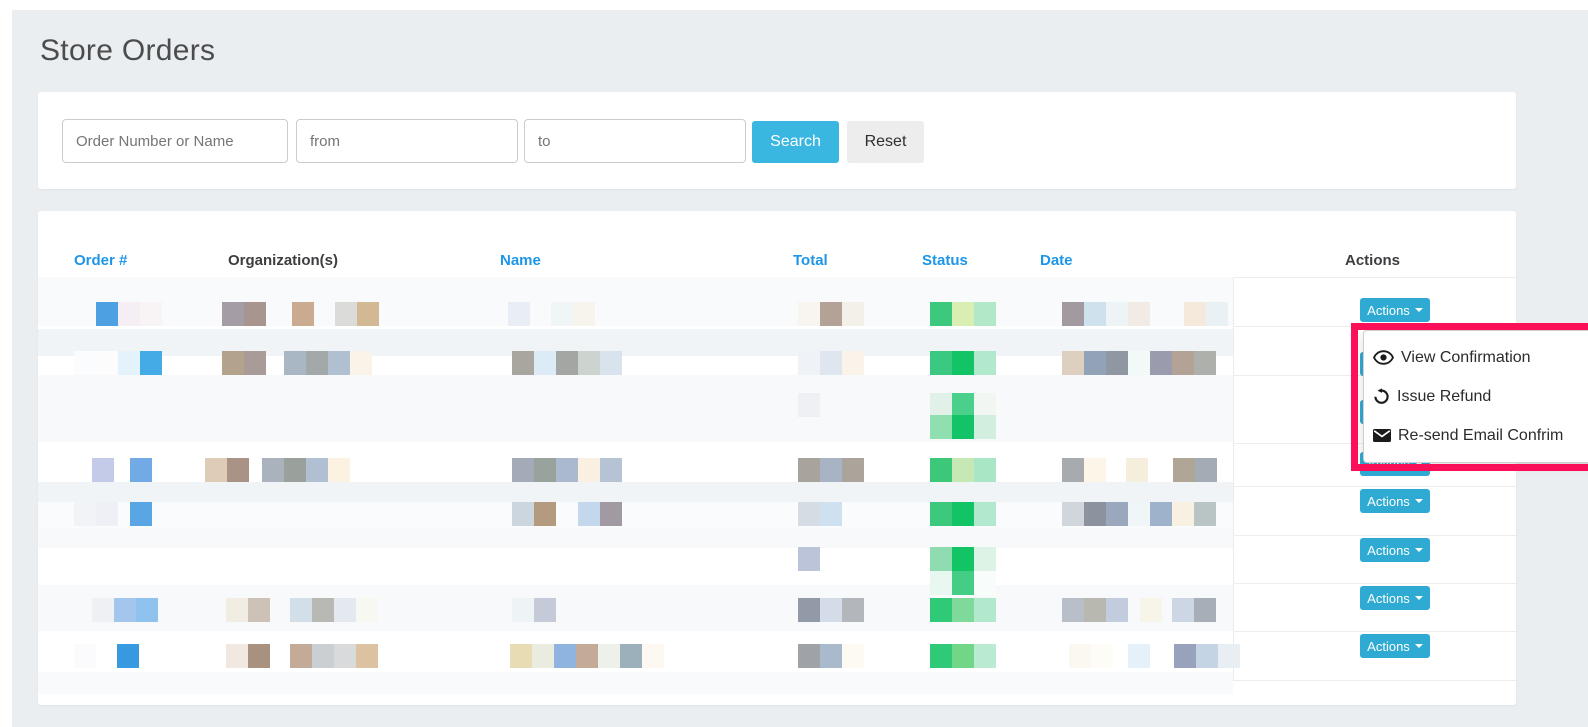 The height and width of the screenshot is (727, 1588). What do you see at coordinates (175, 141) in the screenshot?
I see `order-search-input` at bounding box center [175, 141].